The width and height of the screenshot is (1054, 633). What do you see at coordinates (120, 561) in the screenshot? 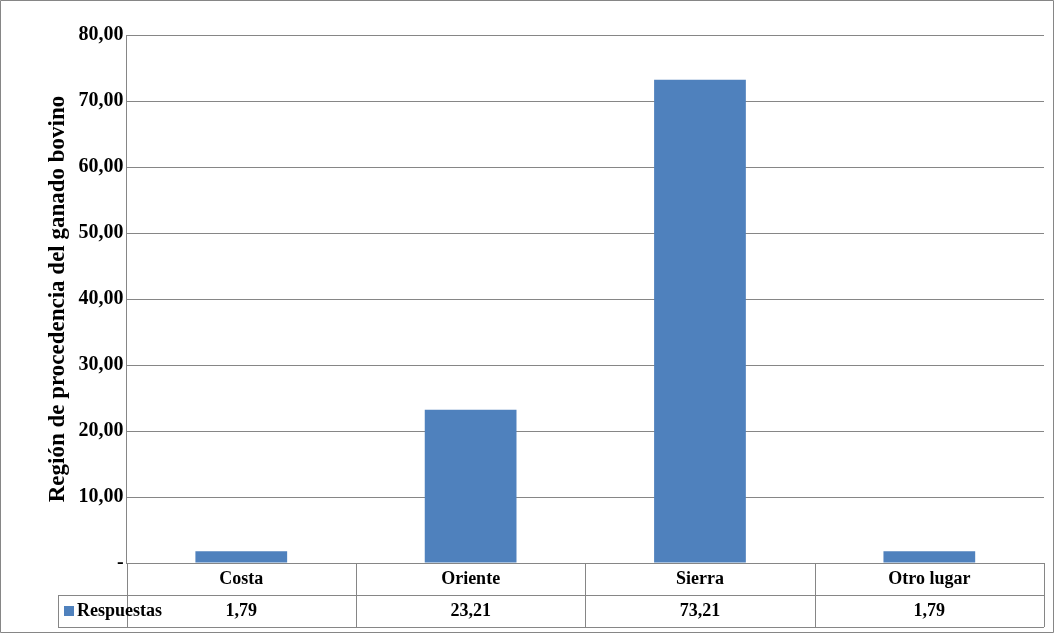
I see `y-tick-label: -` at bounding box center [120, 561].